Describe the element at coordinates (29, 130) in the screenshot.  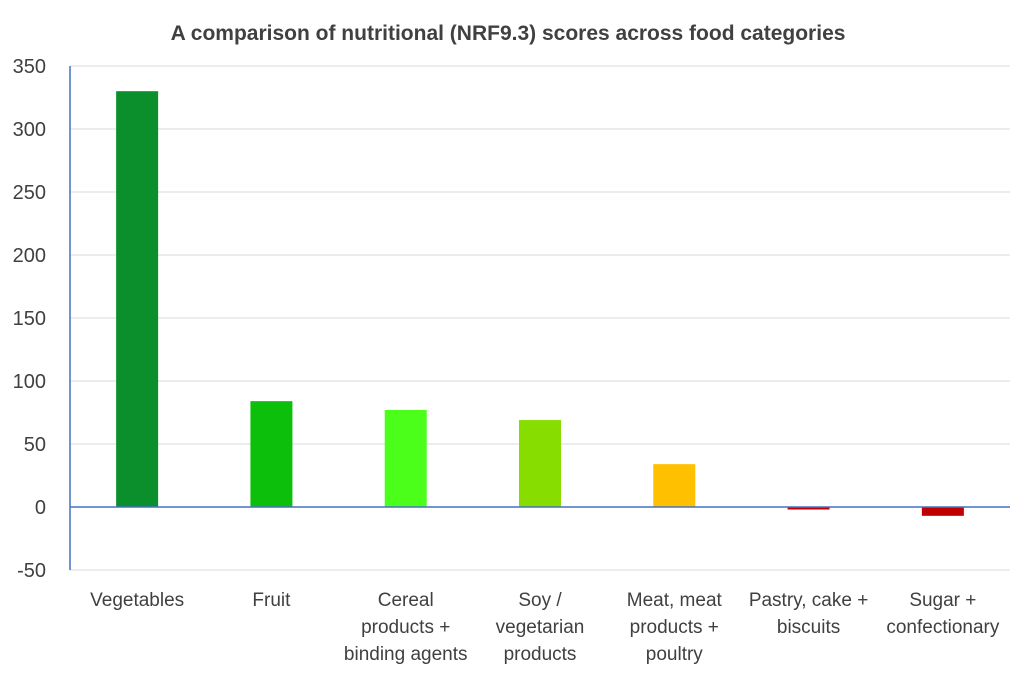
I see `y-tick-label: 300` at that location.